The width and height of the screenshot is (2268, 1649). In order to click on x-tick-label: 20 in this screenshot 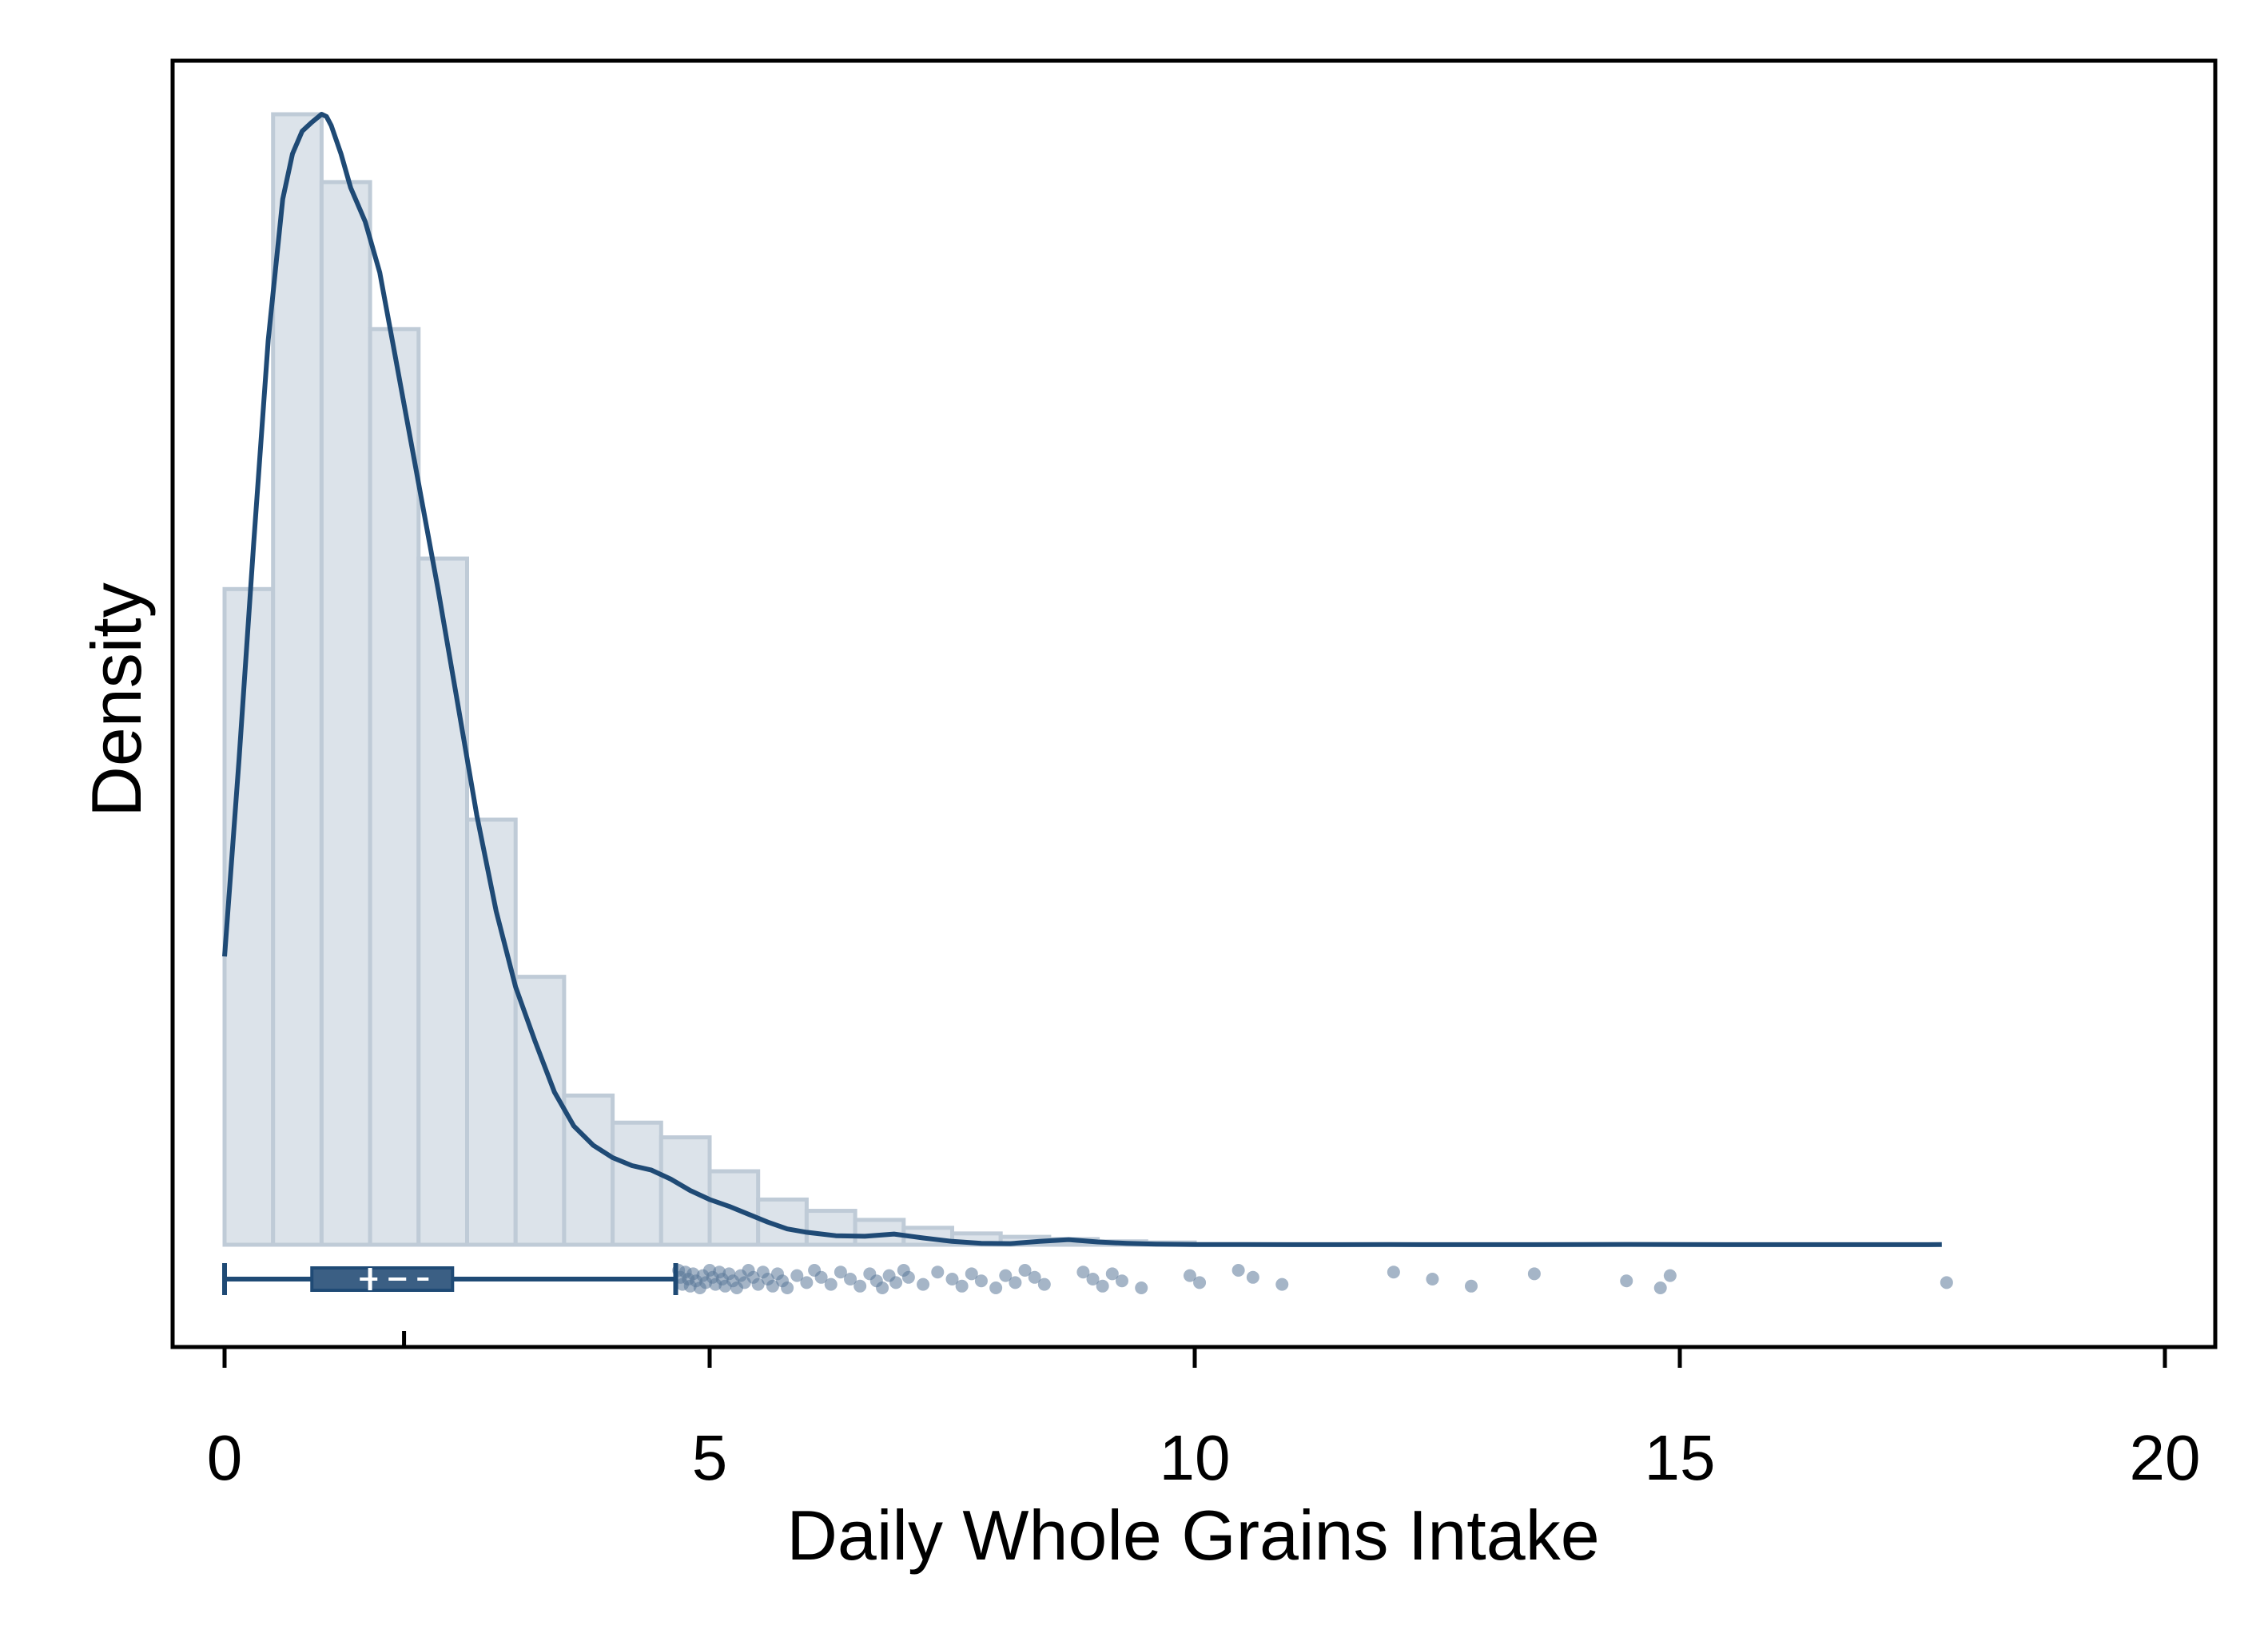, I will do `click(2165, 1457)`.